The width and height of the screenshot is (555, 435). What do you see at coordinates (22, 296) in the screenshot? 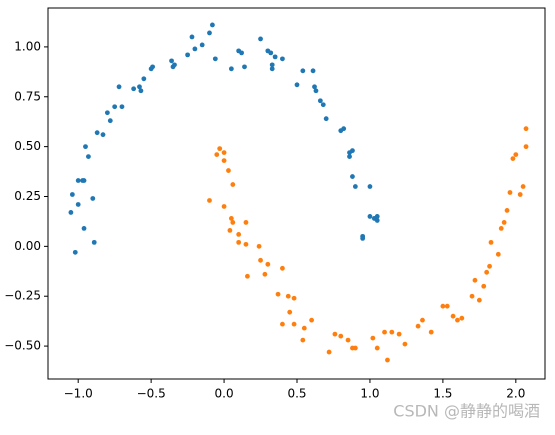
I see `y-tick-label: −0.25` at bounding box center [22, 296].